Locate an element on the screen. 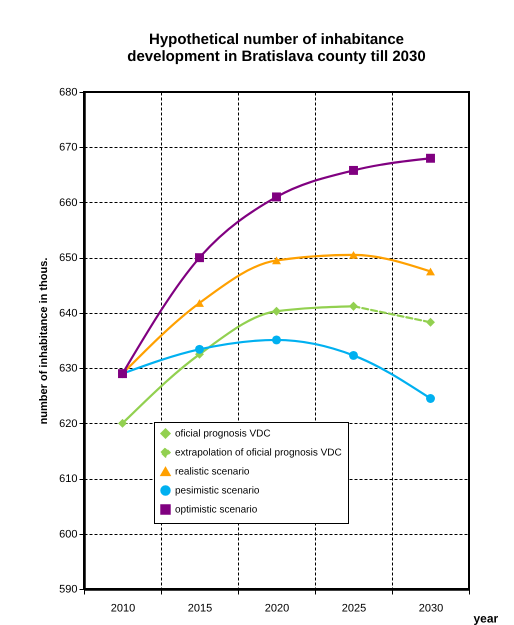 This screenshot has width=514, height=625. legend-label: extrapolation of oficial prognosis VDC is located at coordinates (258, 453).